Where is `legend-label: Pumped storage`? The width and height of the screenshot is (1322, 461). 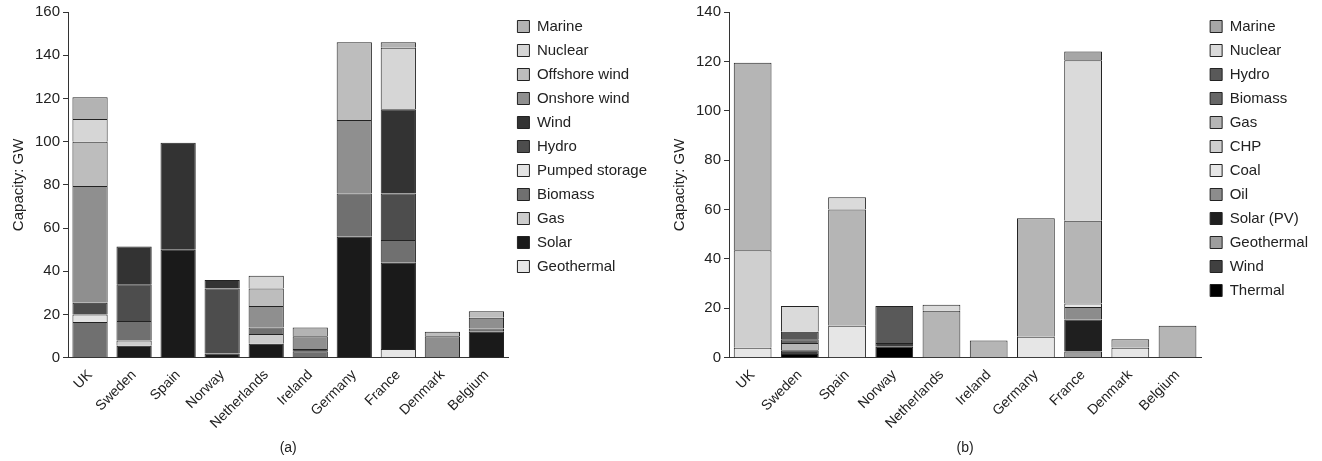 legend-label: Pumped storage is located at coordinates (592, 169).